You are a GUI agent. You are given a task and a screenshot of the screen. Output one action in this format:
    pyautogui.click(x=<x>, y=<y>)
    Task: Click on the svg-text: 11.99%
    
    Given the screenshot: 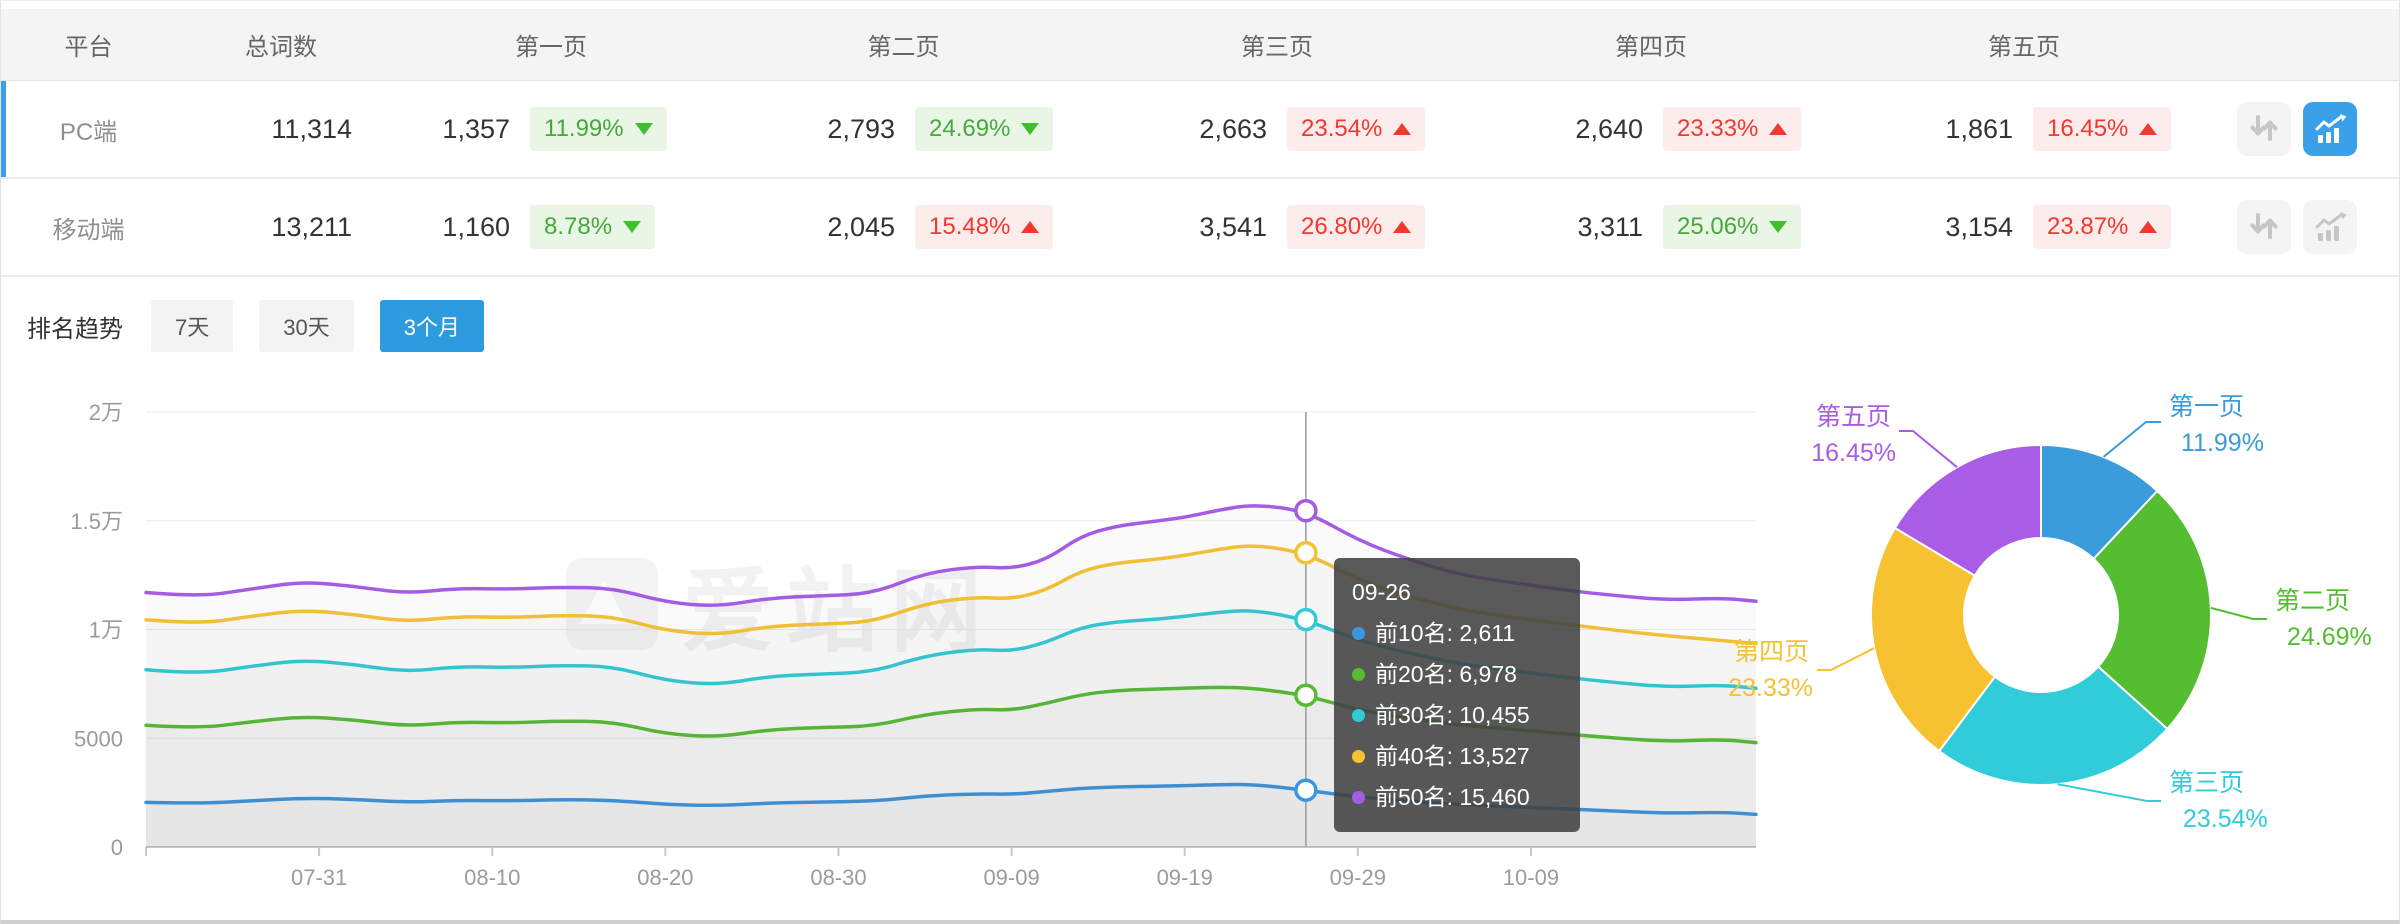 What is the action you would take?
    pyautogui.click(x=2222, y=443)
    